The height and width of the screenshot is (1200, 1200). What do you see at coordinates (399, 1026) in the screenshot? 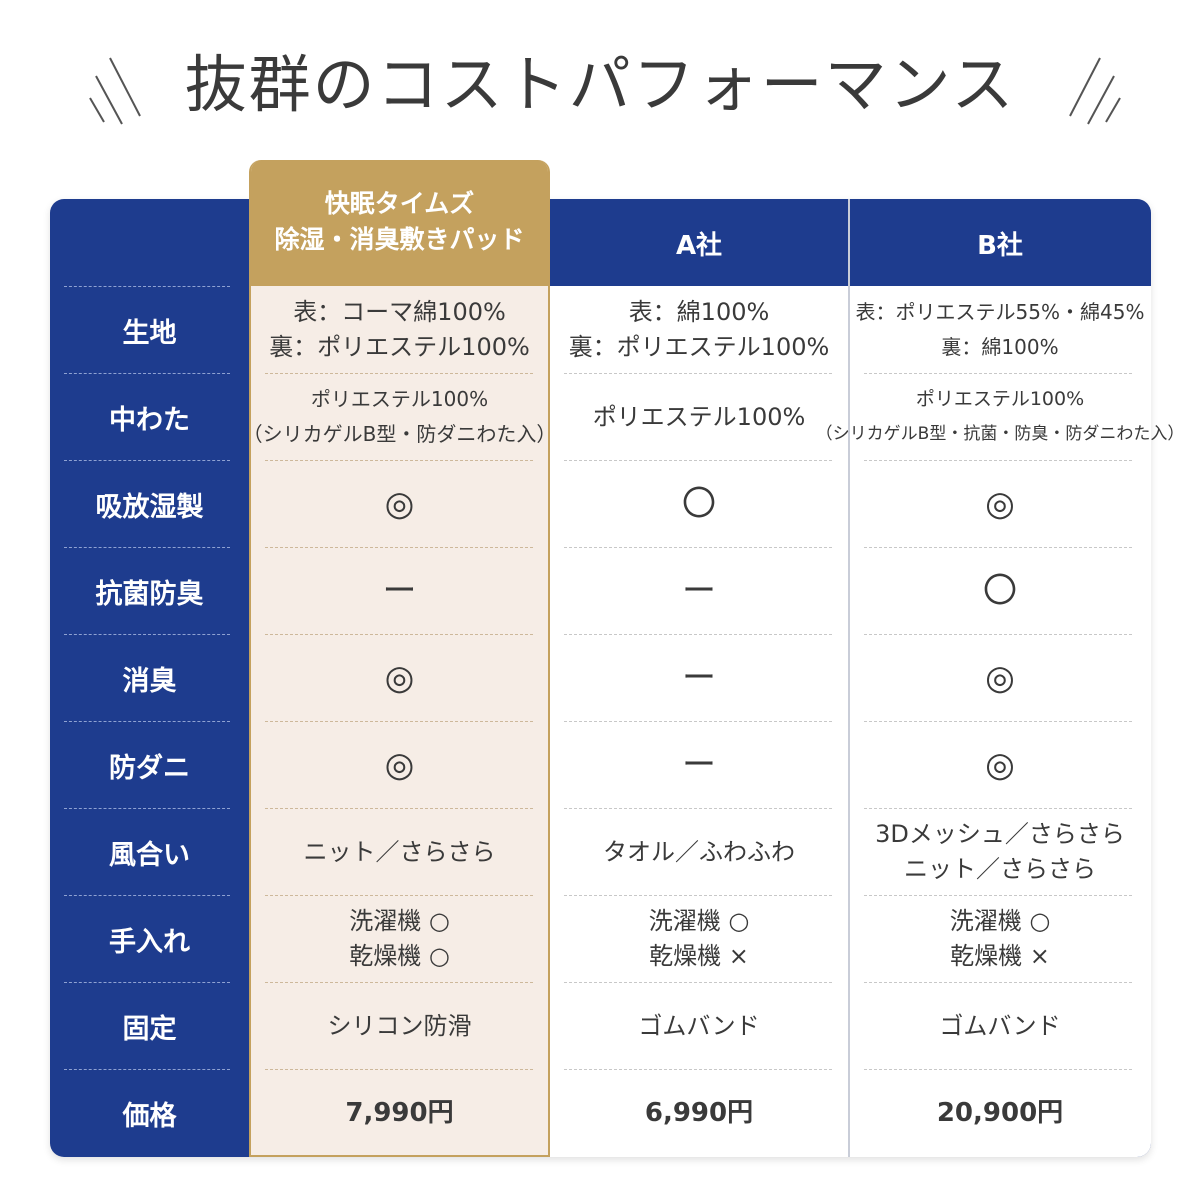
I see `table-cell: シリコン防滑` at bounding box center [399, 1026].